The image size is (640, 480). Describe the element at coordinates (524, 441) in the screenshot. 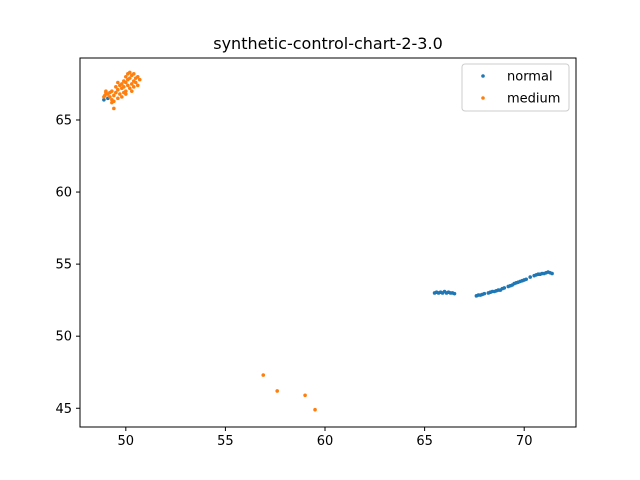

I see `x-tick-label: 70` at that location.